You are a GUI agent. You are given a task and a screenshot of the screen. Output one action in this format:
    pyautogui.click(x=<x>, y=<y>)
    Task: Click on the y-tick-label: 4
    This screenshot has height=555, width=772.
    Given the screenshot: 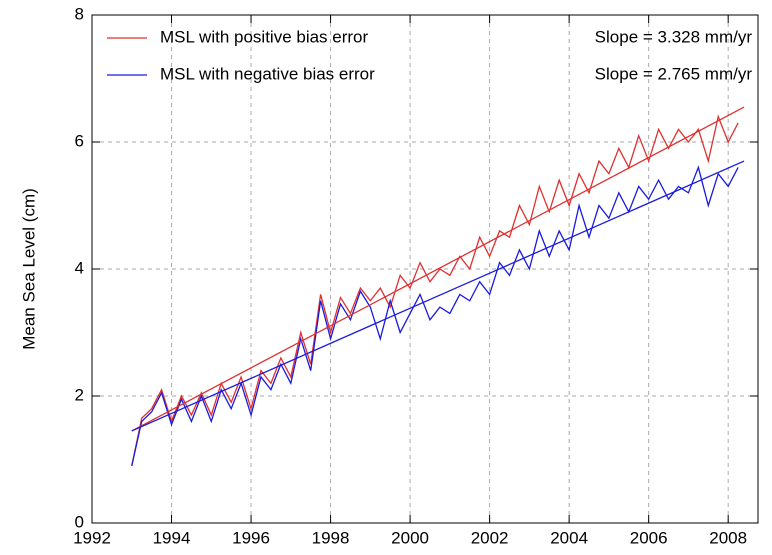 What is the action you would take?
    pyautogui.click(x=79, y=267)
    